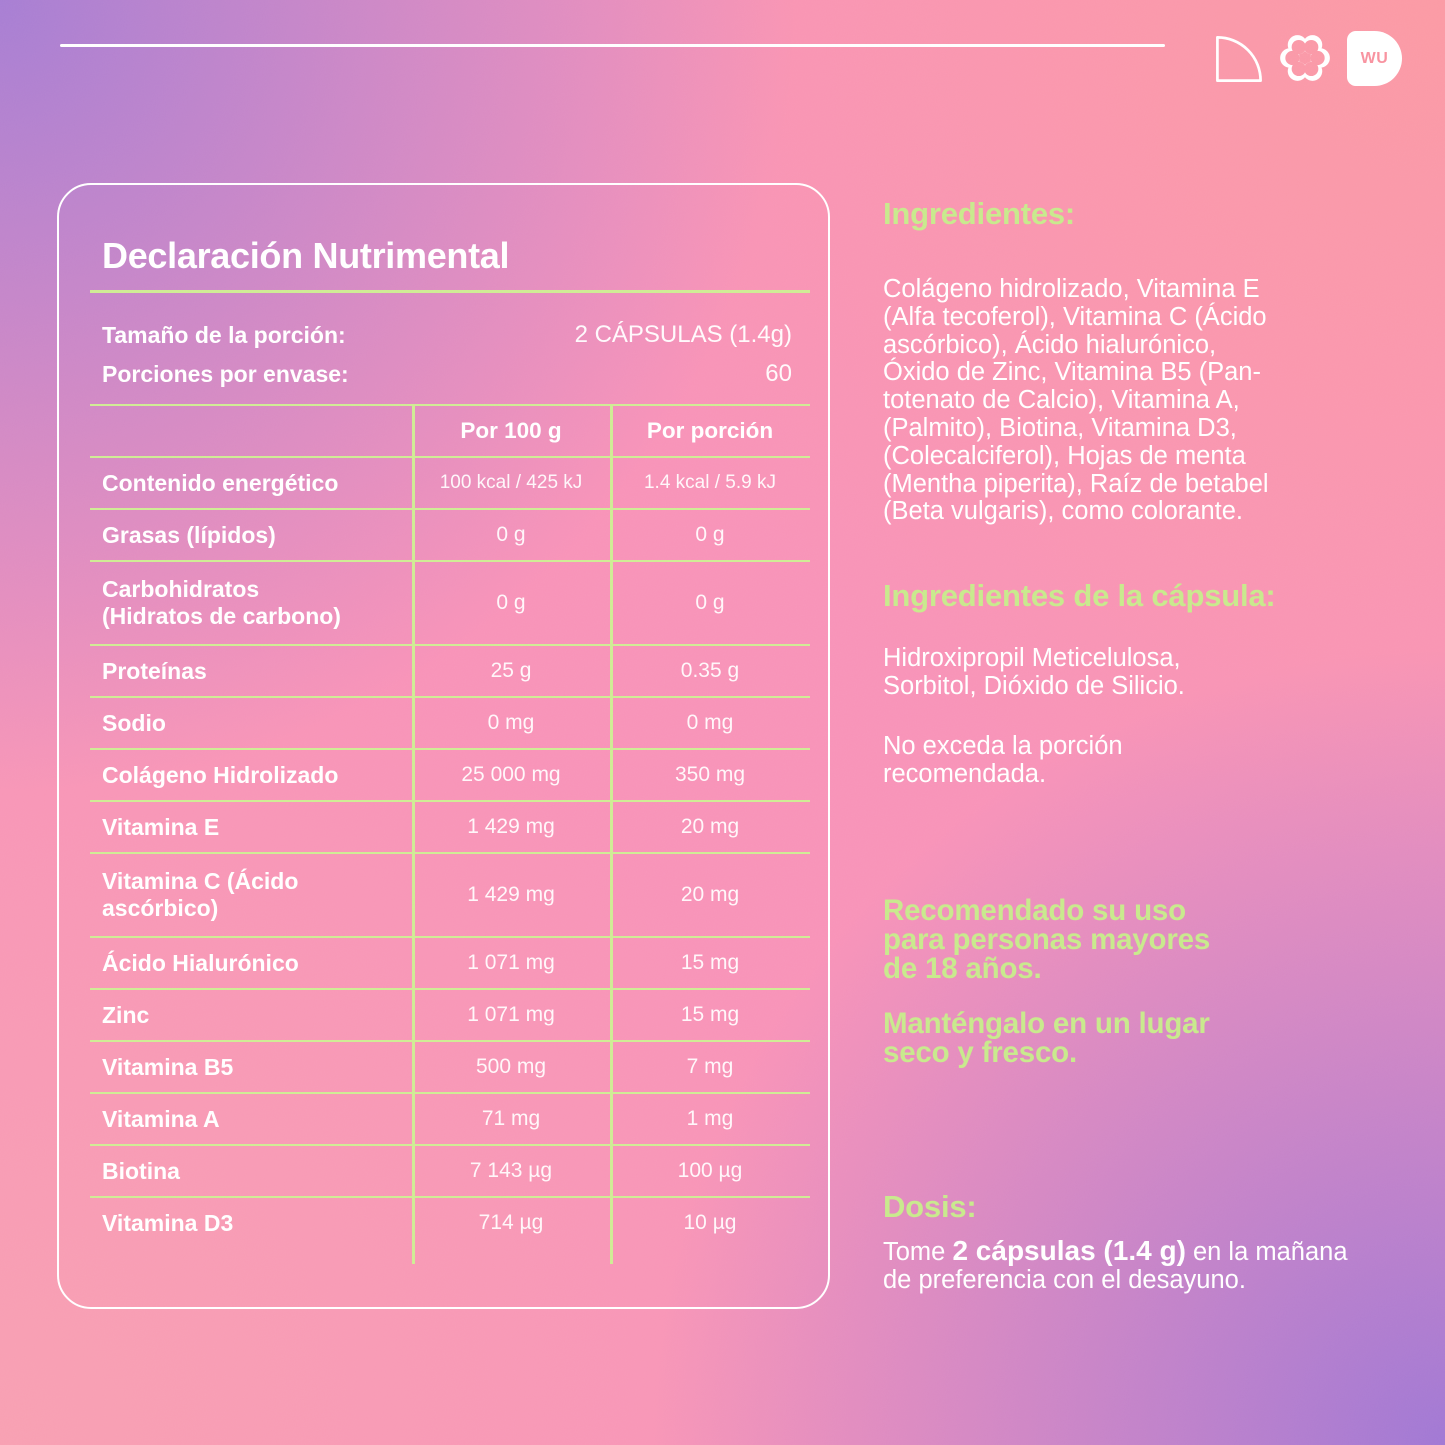  I want to click on servings-per-container-value: 60, so click(778, 373).